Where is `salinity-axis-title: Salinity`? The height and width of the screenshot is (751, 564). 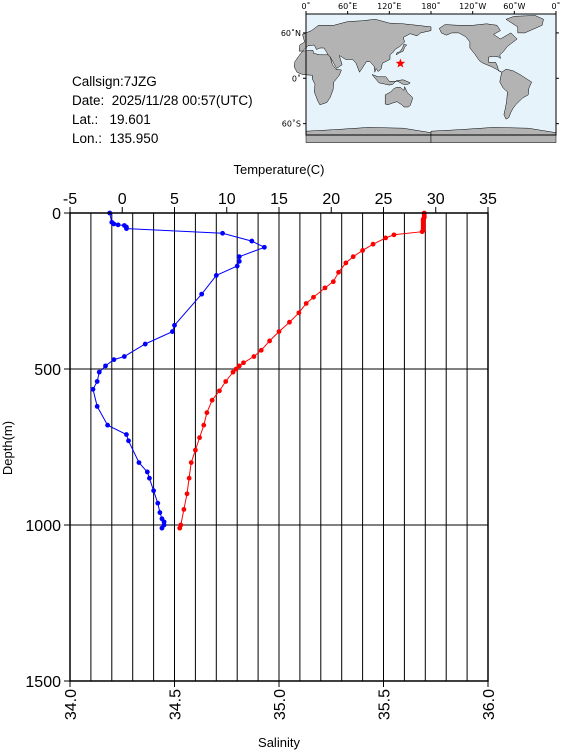 salinity-axis-title: Salinity is located at coordinates (279, 742).